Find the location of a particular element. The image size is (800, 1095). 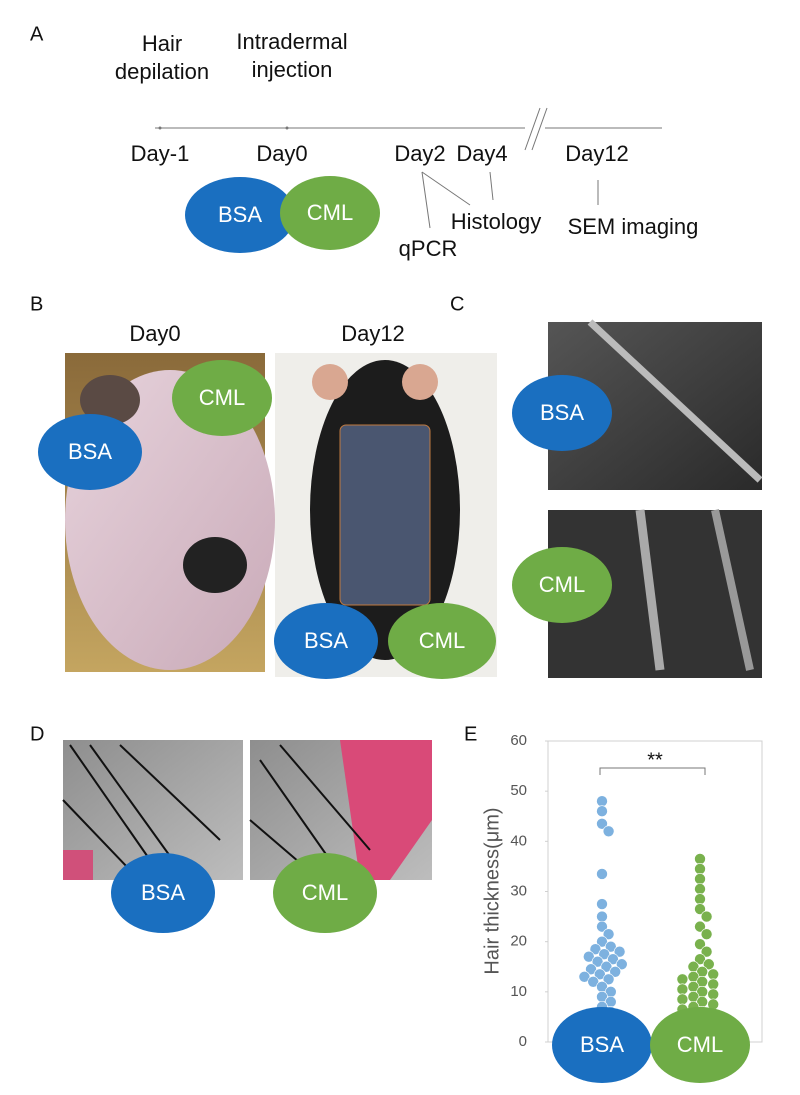

panel-label: E is located at coordinates (470, 734).